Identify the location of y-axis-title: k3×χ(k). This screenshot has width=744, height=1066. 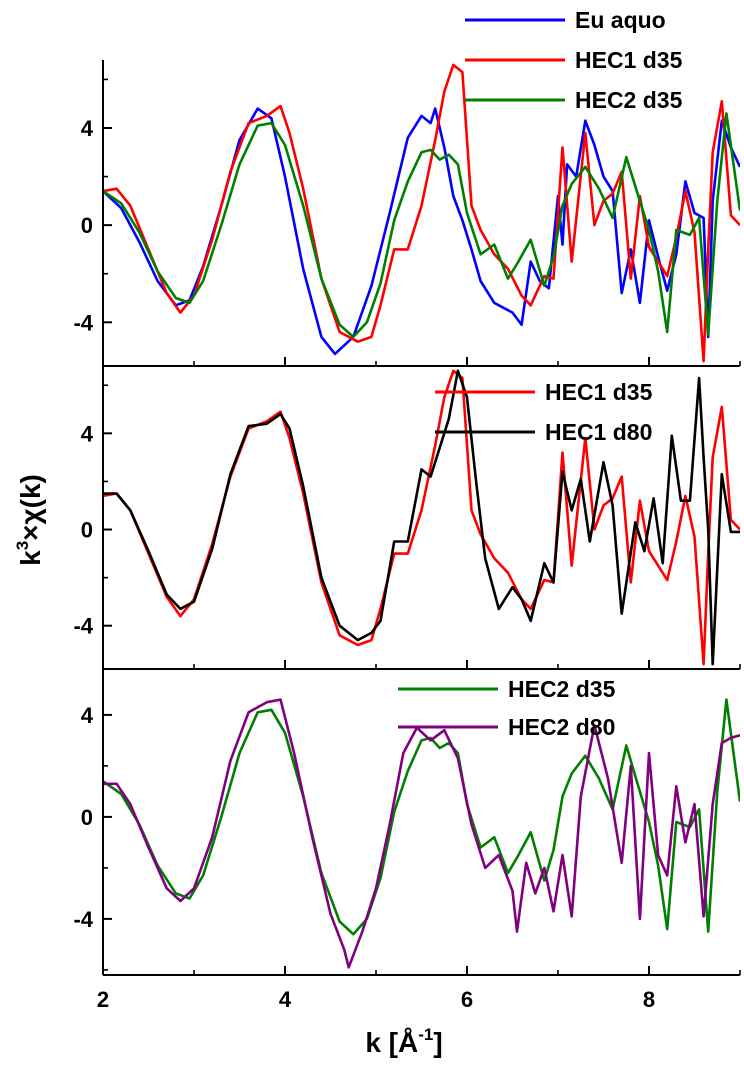
(29, 520).